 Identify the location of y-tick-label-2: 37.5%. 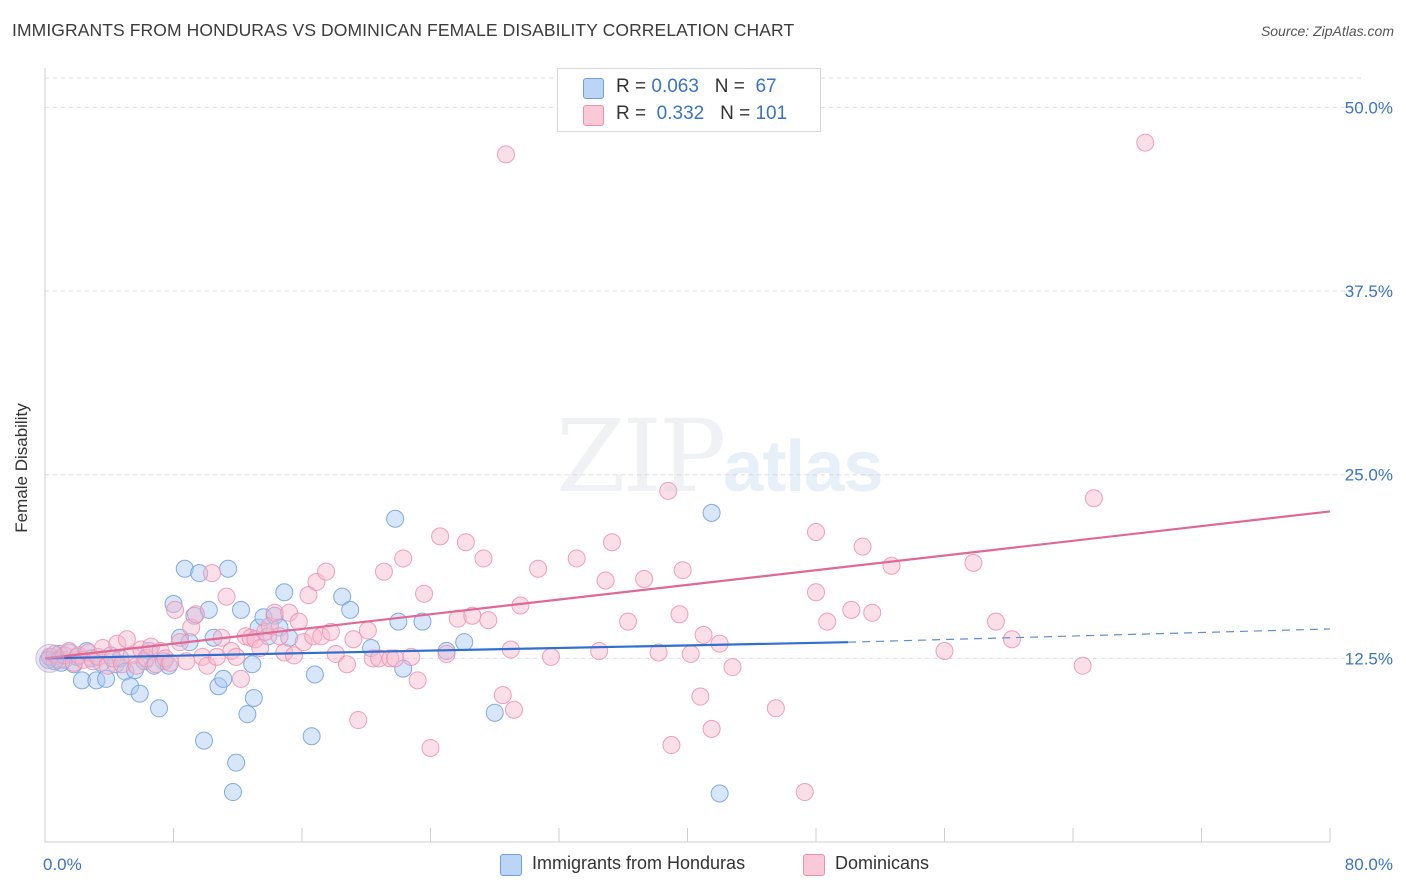
(1369, 291).